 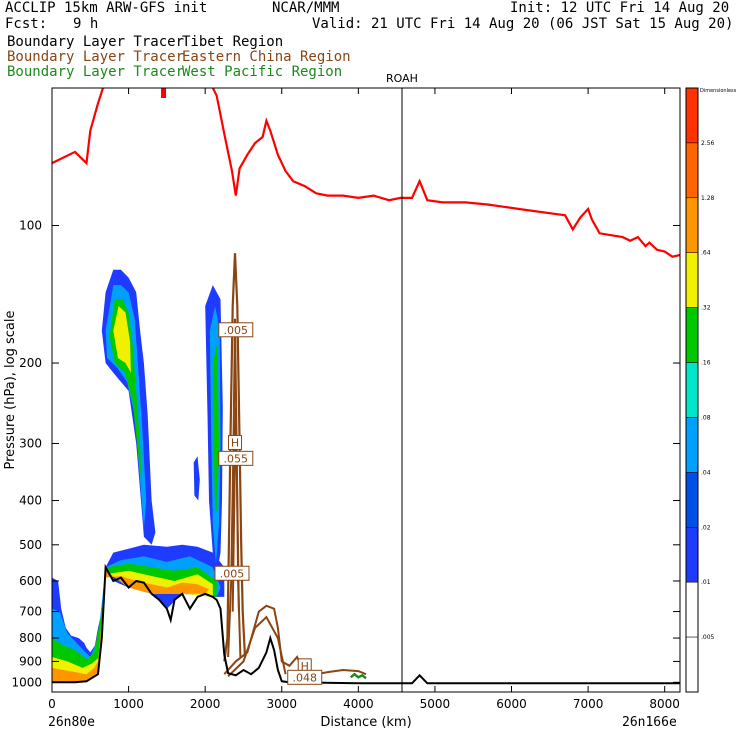 I want to click on x-tick-label: 1000, so click(x=128, y=704).